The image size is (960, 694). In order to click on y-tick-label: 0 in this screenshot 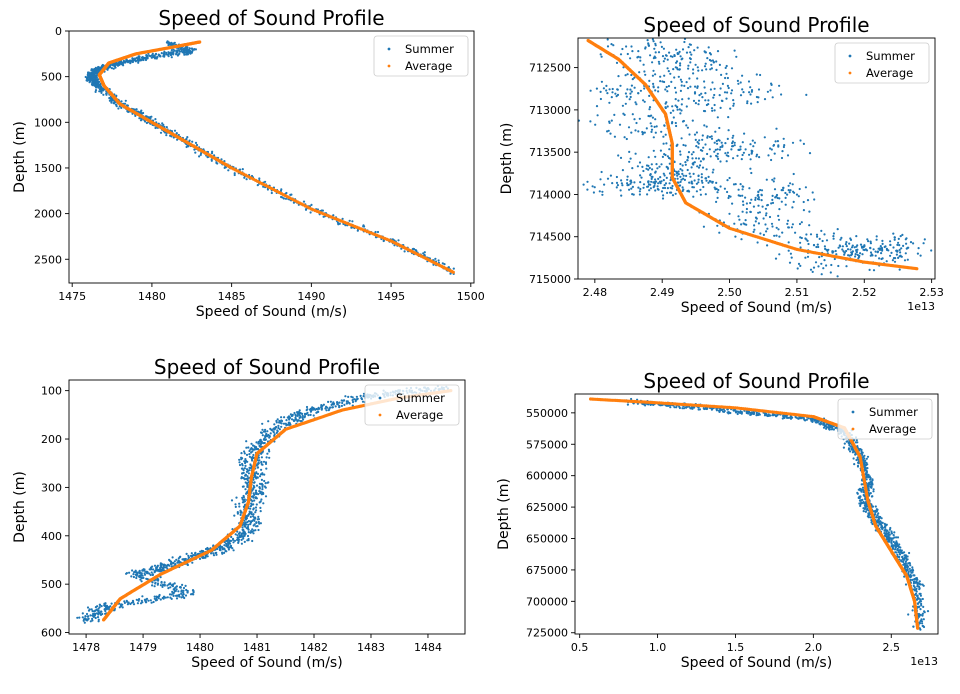, I will do `click(58, 31)`.